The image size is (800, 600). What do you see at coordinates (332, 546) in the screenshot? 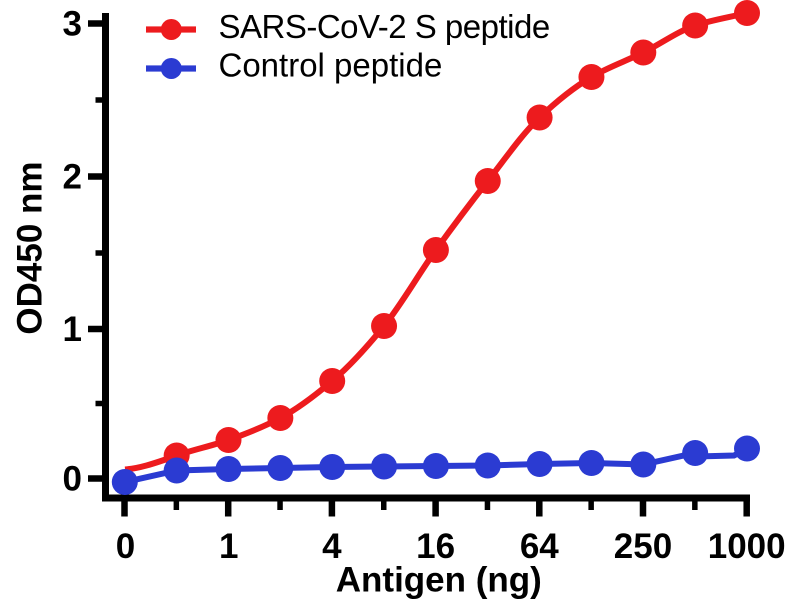
I see `svg-text: 4` at bounding box center [332, 546].